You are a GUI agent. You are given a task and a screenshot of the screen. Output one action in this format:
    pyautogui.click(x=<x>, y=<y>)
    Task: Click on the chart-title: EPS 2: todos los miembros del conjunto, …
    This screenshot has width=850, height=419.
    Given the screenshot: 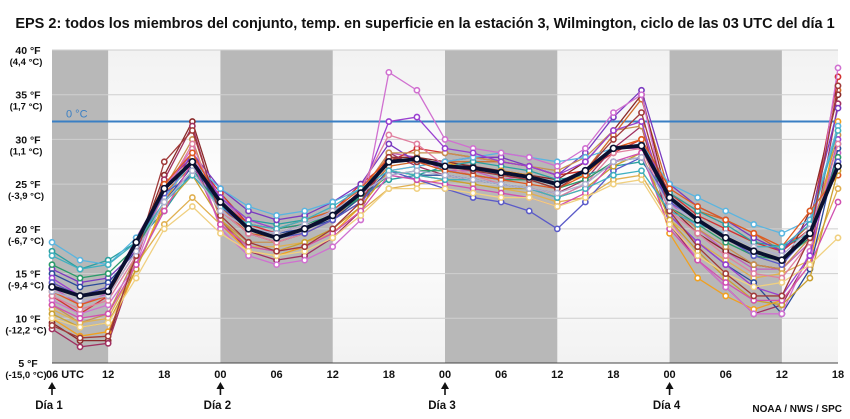 What is the action you would take?
    pyautogui.click(x=425, y=24)
    